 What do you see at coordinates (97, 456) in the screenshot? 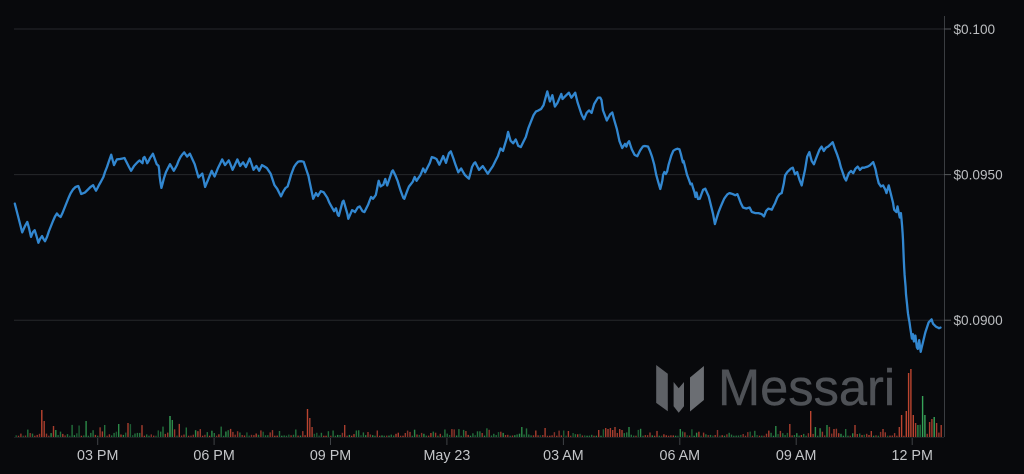
I see `svg-text: 03 PM` at bounding box center [97, 456].